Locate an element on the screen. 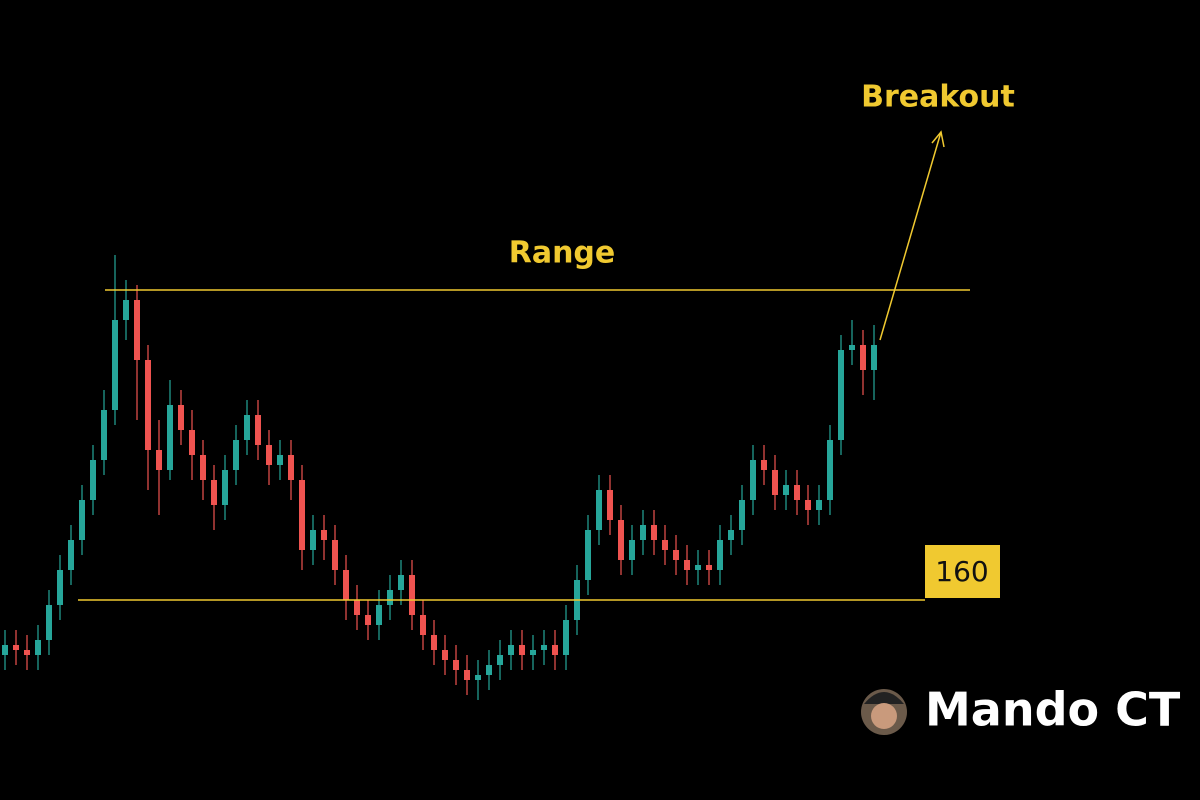 The image size is (1200, 800). support-badge is located at coordinates (962, 571).